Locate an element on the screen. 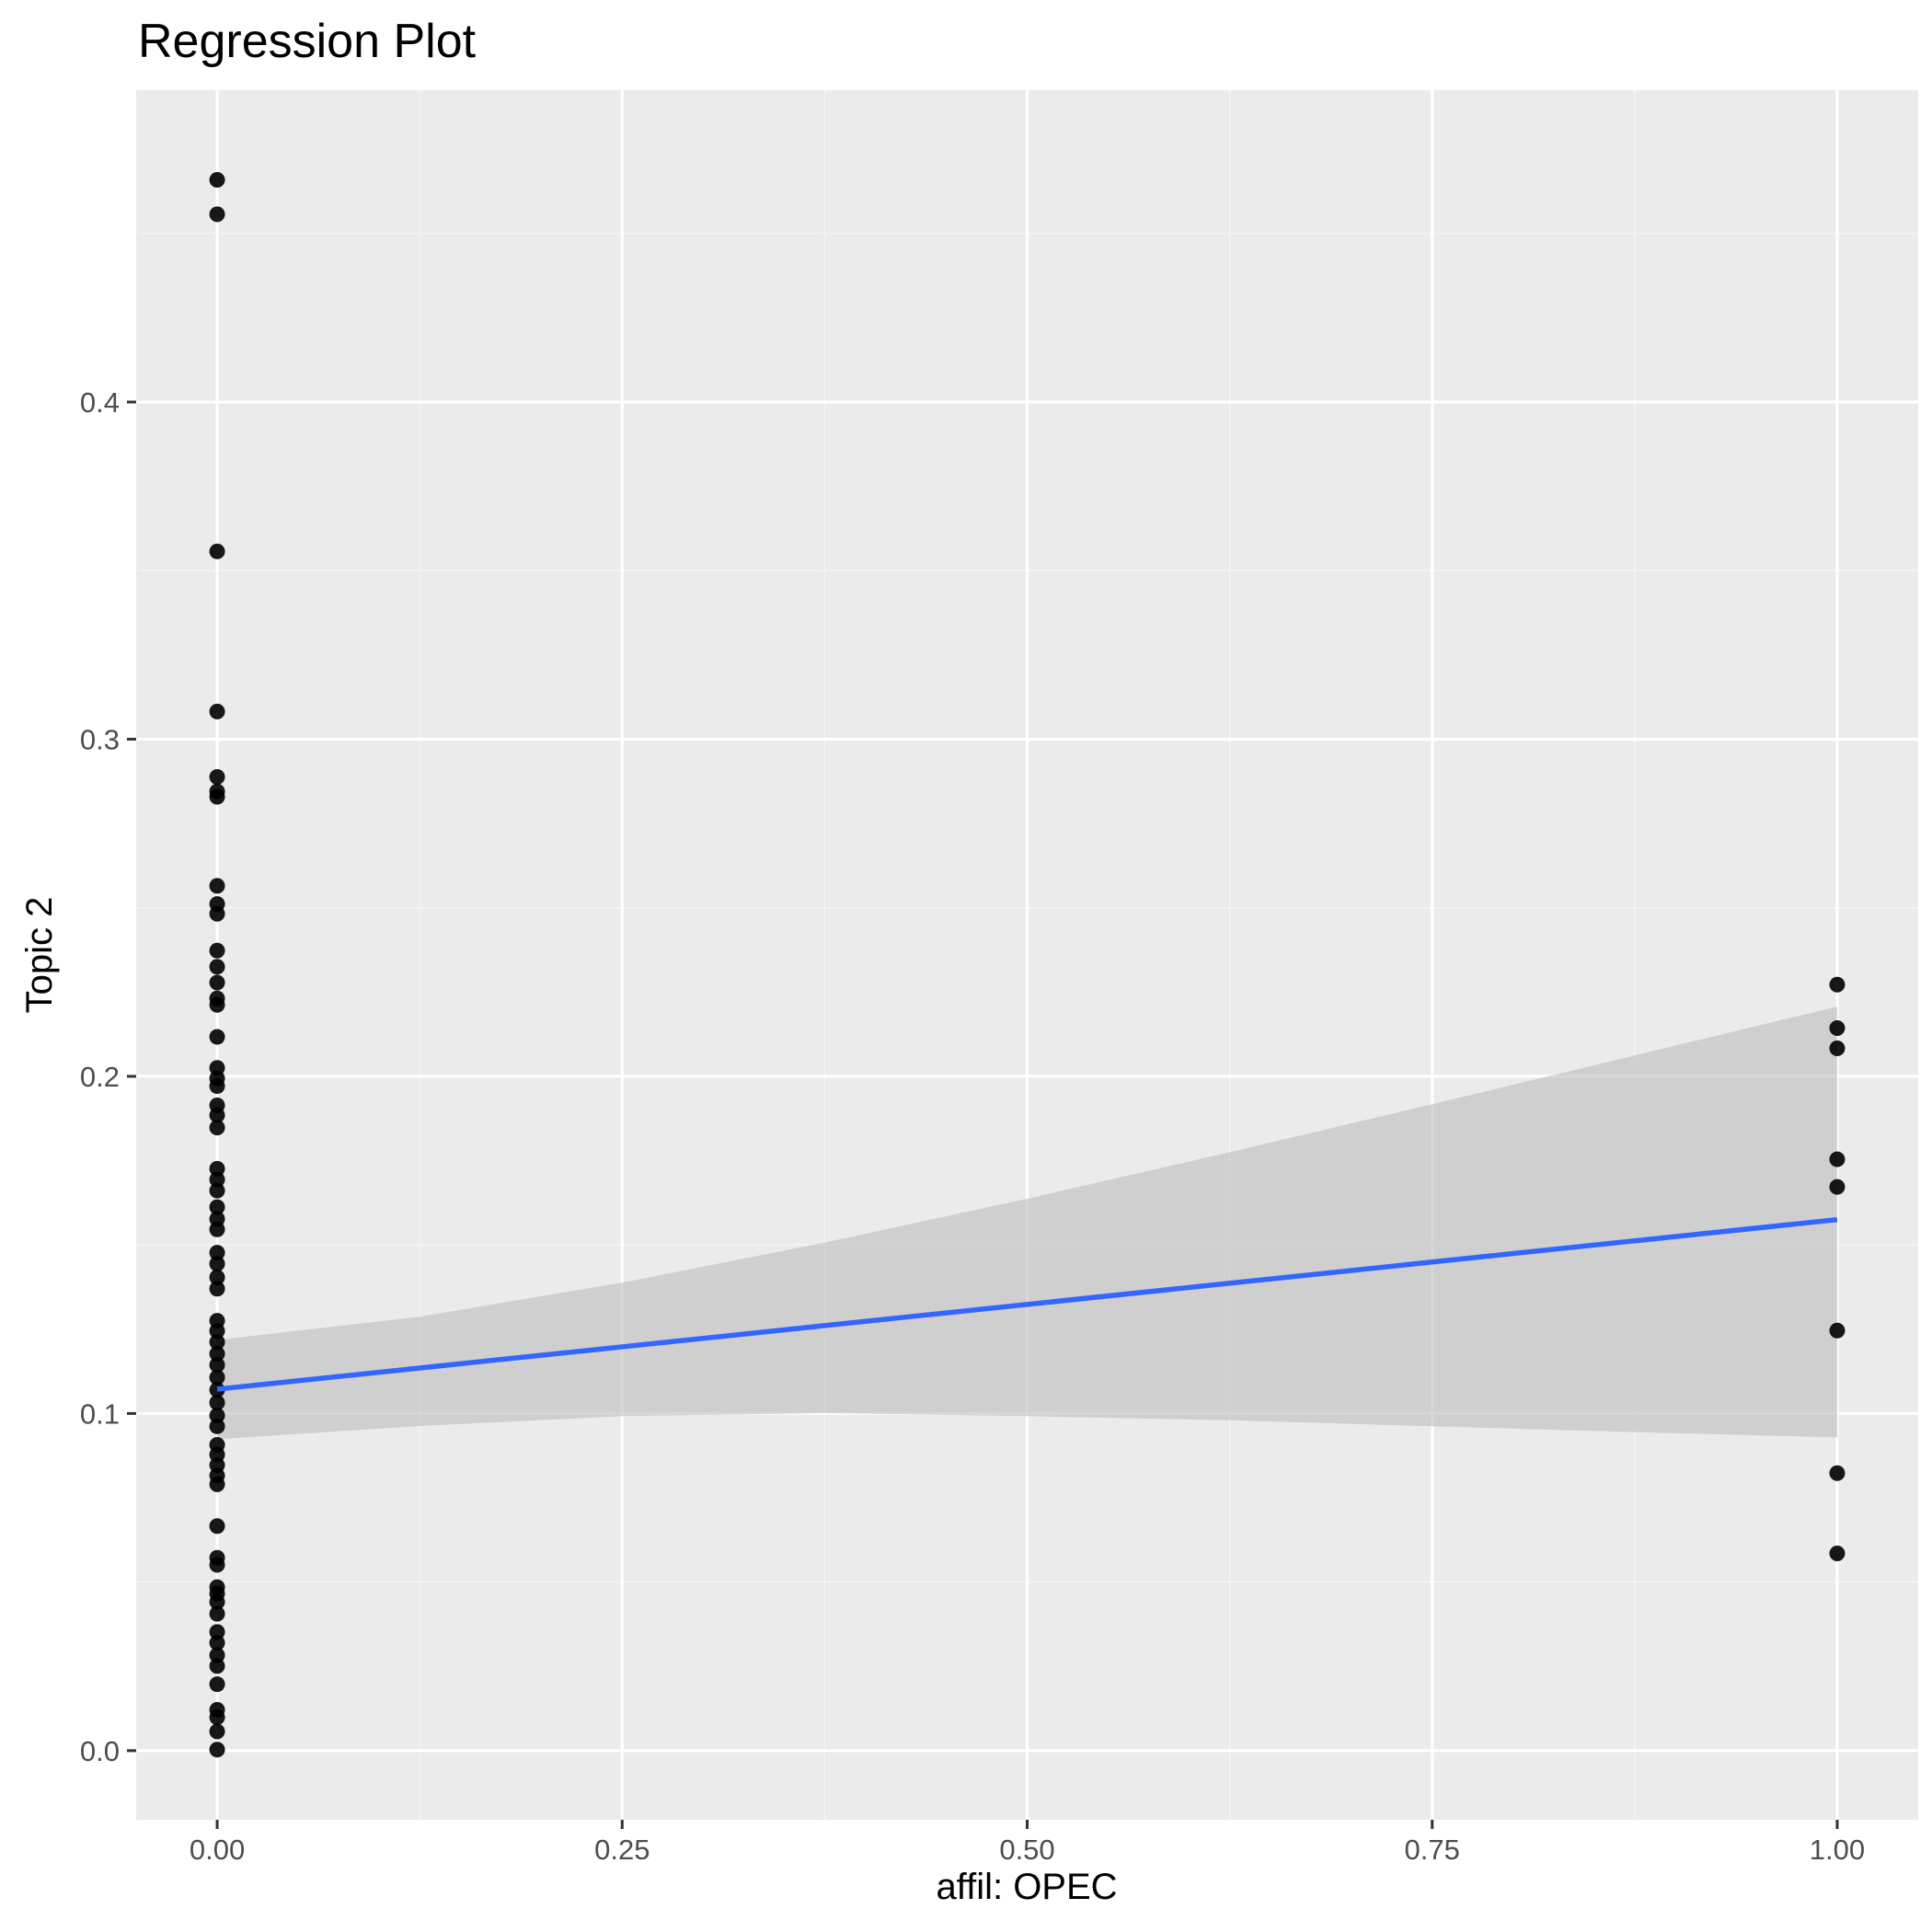 The height and width of the screenshot is (1932, 1932). regression-line is located at coordinates (1027, 1304).